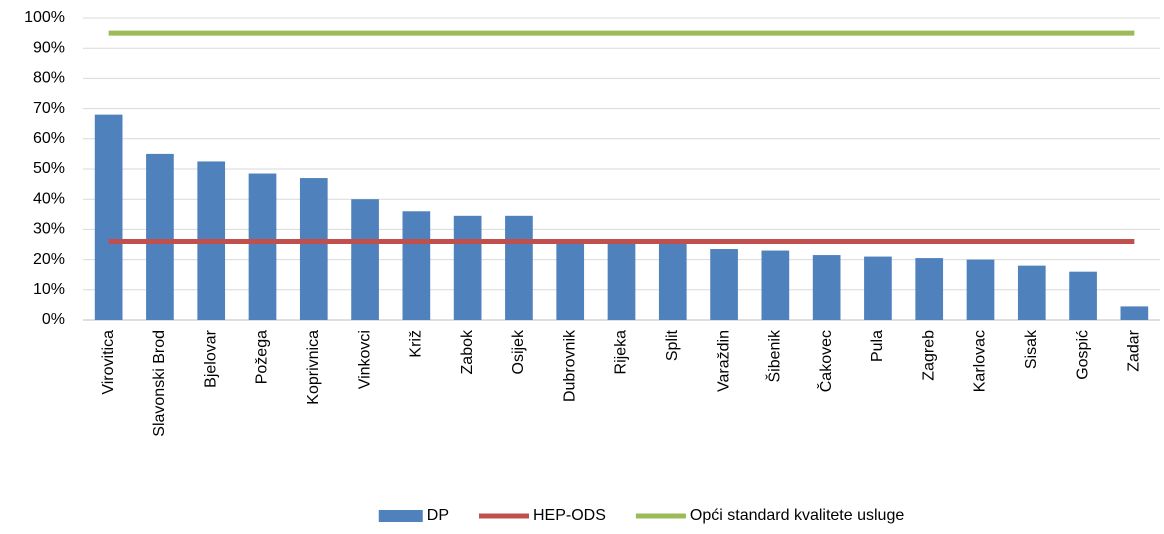  I want to click on x-tick-label: Split, so click(672, 345).